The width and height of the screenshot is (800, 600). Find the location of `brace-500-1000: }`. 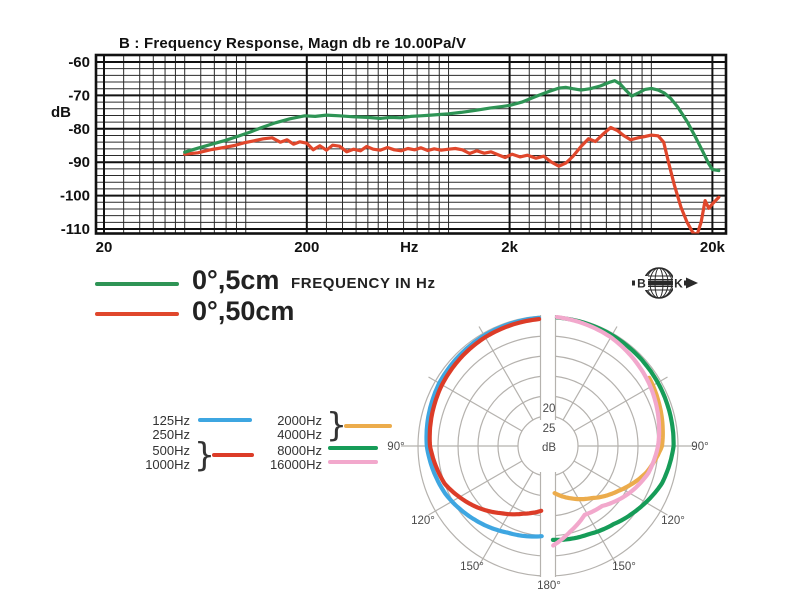

brace-500-1000: } is located at coordinates (204, 454).